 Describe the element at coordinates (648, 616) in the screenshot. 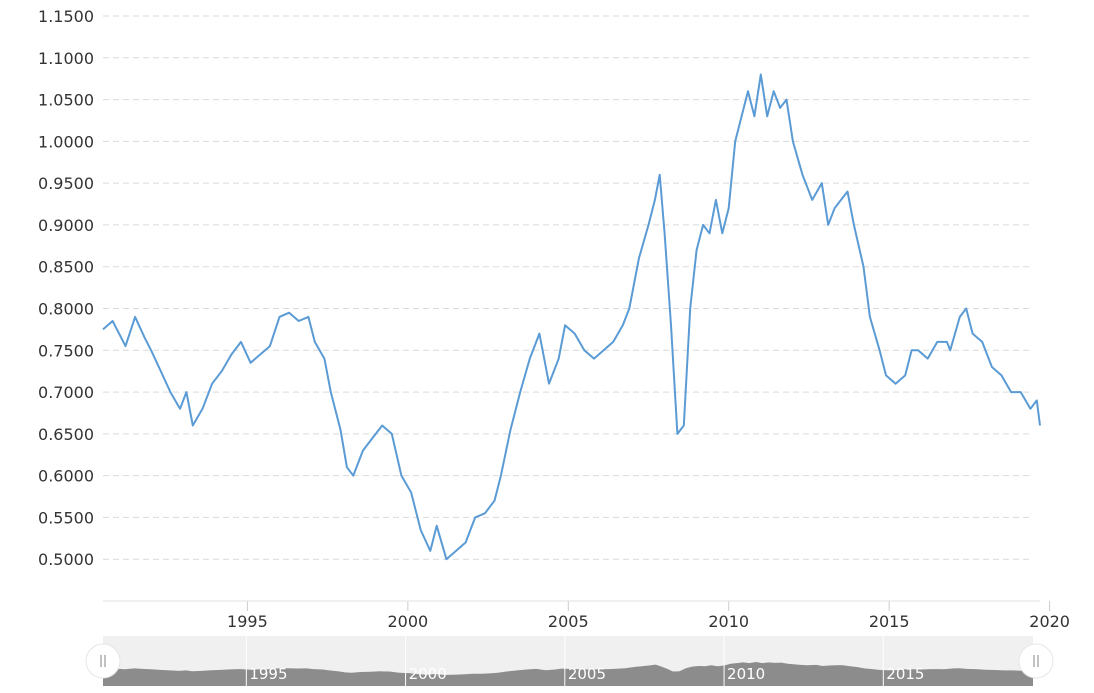

I see `x-axis-ticks: 1995 2000 2005 2010 2015 2020` at that location.